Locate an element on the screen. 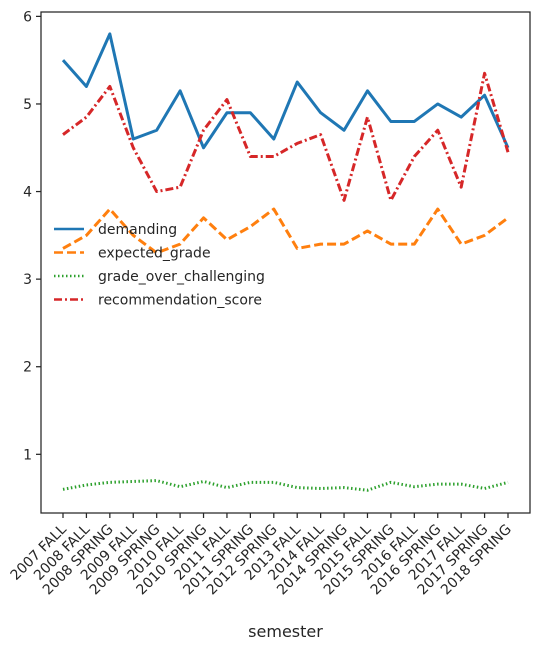  legend-label-demanding: demanding is located at coordinates (137, 230).